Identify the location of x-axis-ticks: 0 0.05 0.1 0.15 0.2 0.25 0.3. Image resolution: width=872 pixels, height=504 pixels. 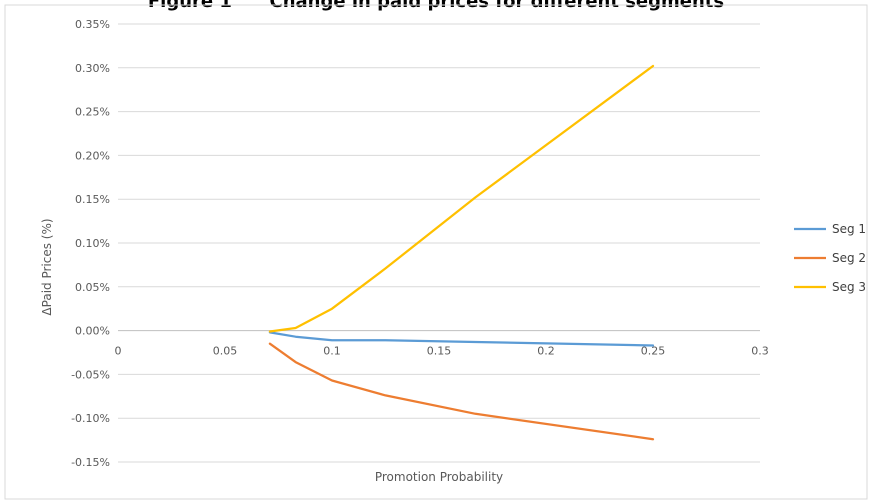
(442, 351).